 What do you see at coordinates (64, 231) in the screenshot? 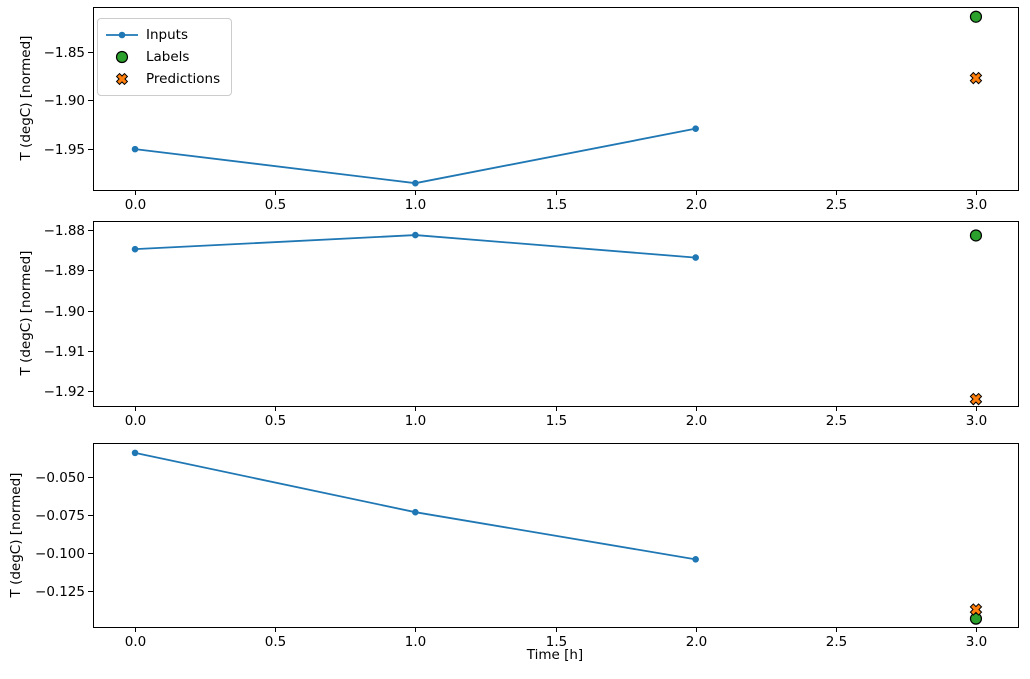
I see `y-tick-label: −1.88` at bounding box center [64, 231].